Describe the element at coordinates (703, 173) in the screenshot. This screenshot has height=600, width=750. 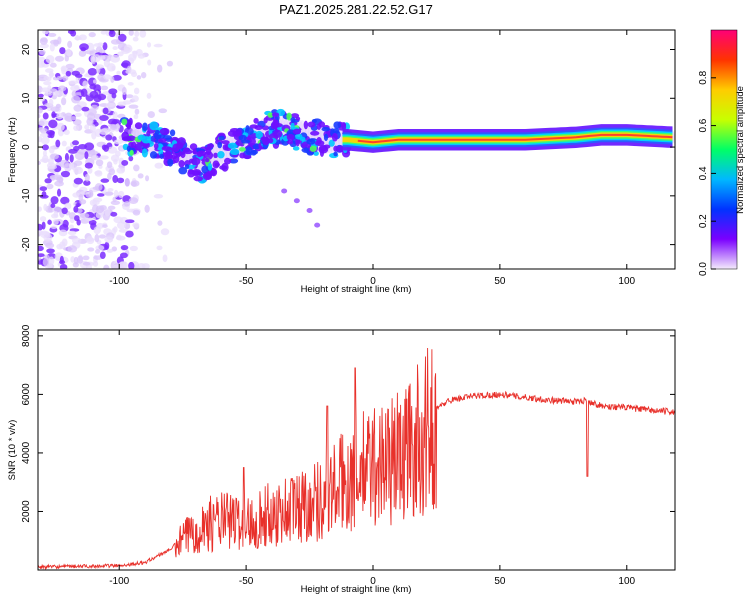
I see `colorbar-tick-label: 0.4` at that location.